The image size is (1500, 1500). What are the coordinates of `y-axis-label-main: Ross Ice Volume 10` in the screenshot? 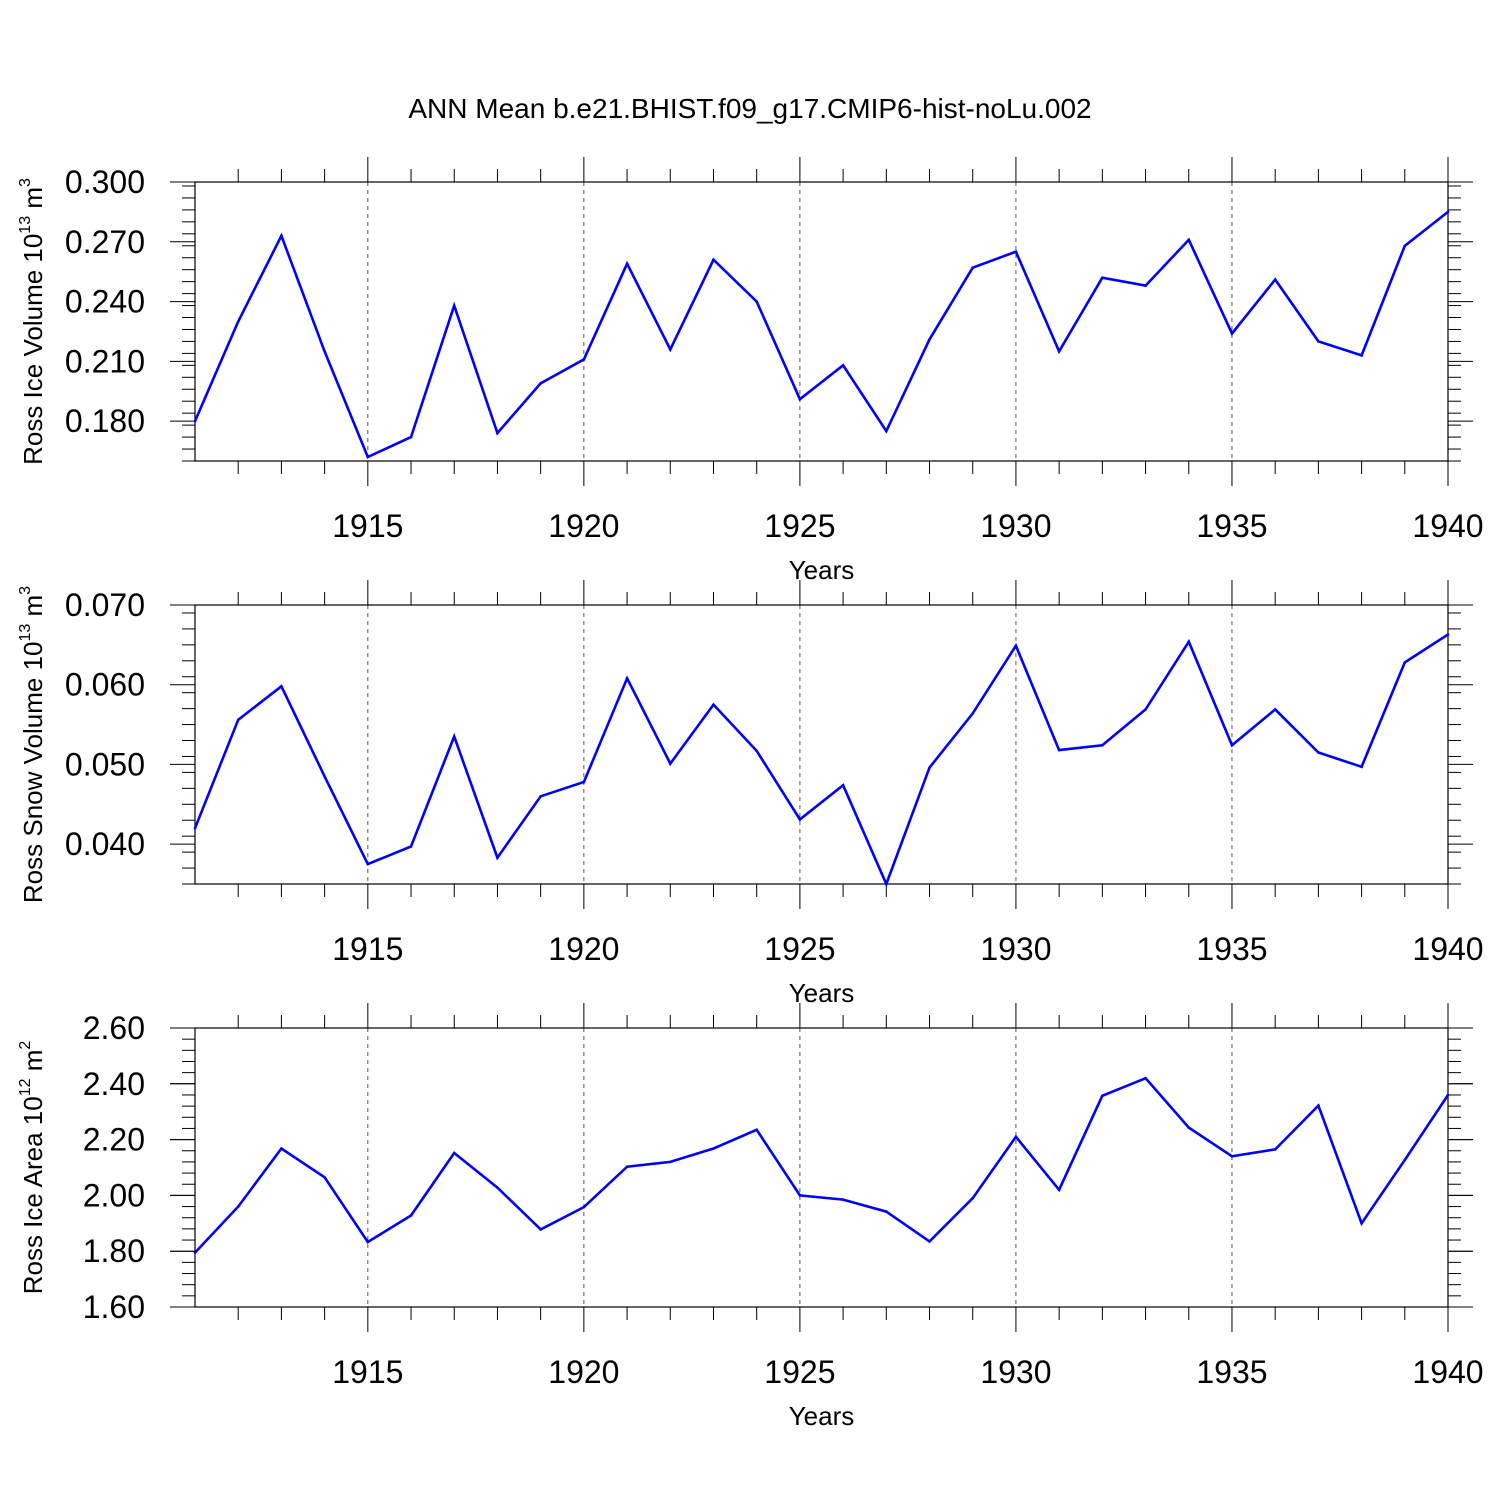 It's located at (33, 349).